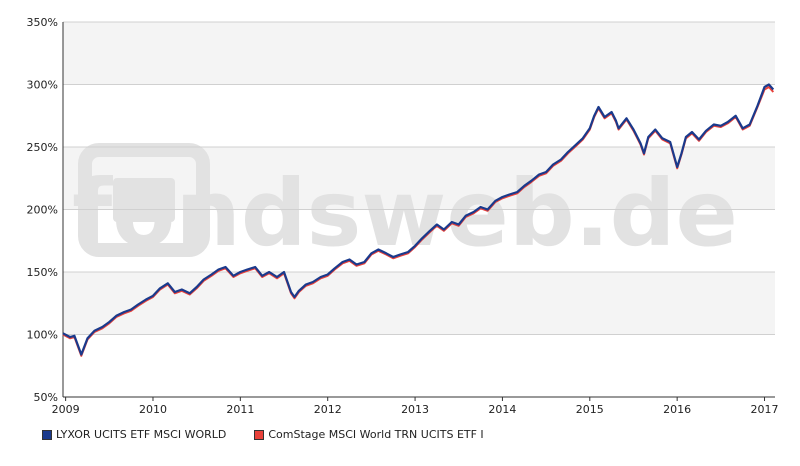  What do you see at coordinates (66, 409) in the screenshot?
I see `x-tick-label: 2009` at bounding box center [66, 409].